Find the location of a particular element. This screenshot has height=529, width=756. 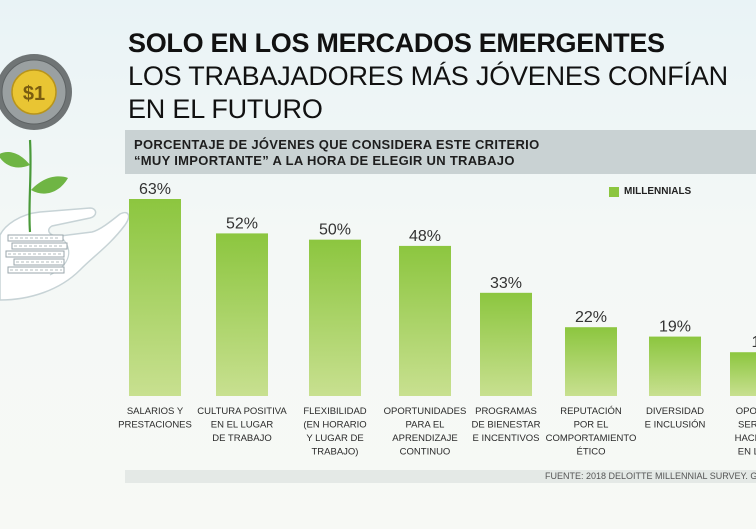

value-label-2: 50% is located at coordinates (335, 230).